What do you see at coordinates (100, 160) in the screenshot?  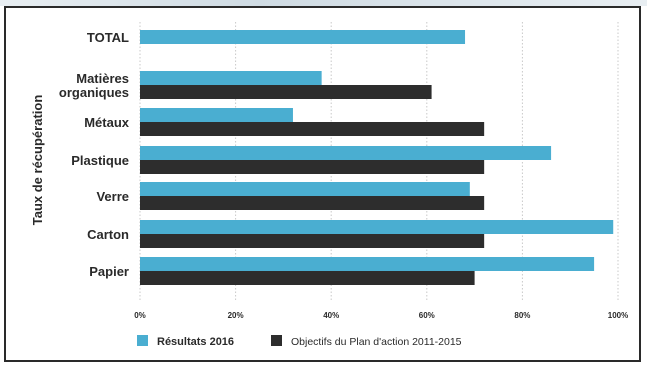 I see `category-label: Plastique` at bounding box center [100, 160].